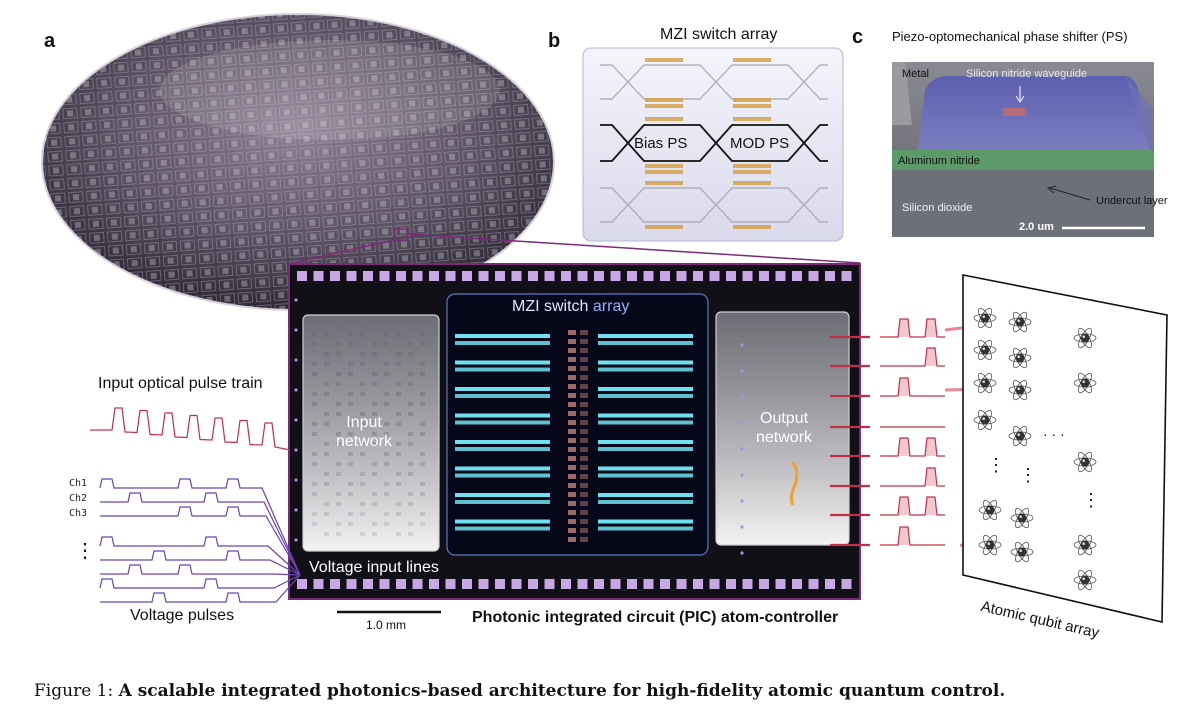 This screenshot has width=1200, height=712. What do you see at coordinates (76, 691) in the screenshot?
I see `caption-prefix: Figure 1:` at bounding box center [76, 691].